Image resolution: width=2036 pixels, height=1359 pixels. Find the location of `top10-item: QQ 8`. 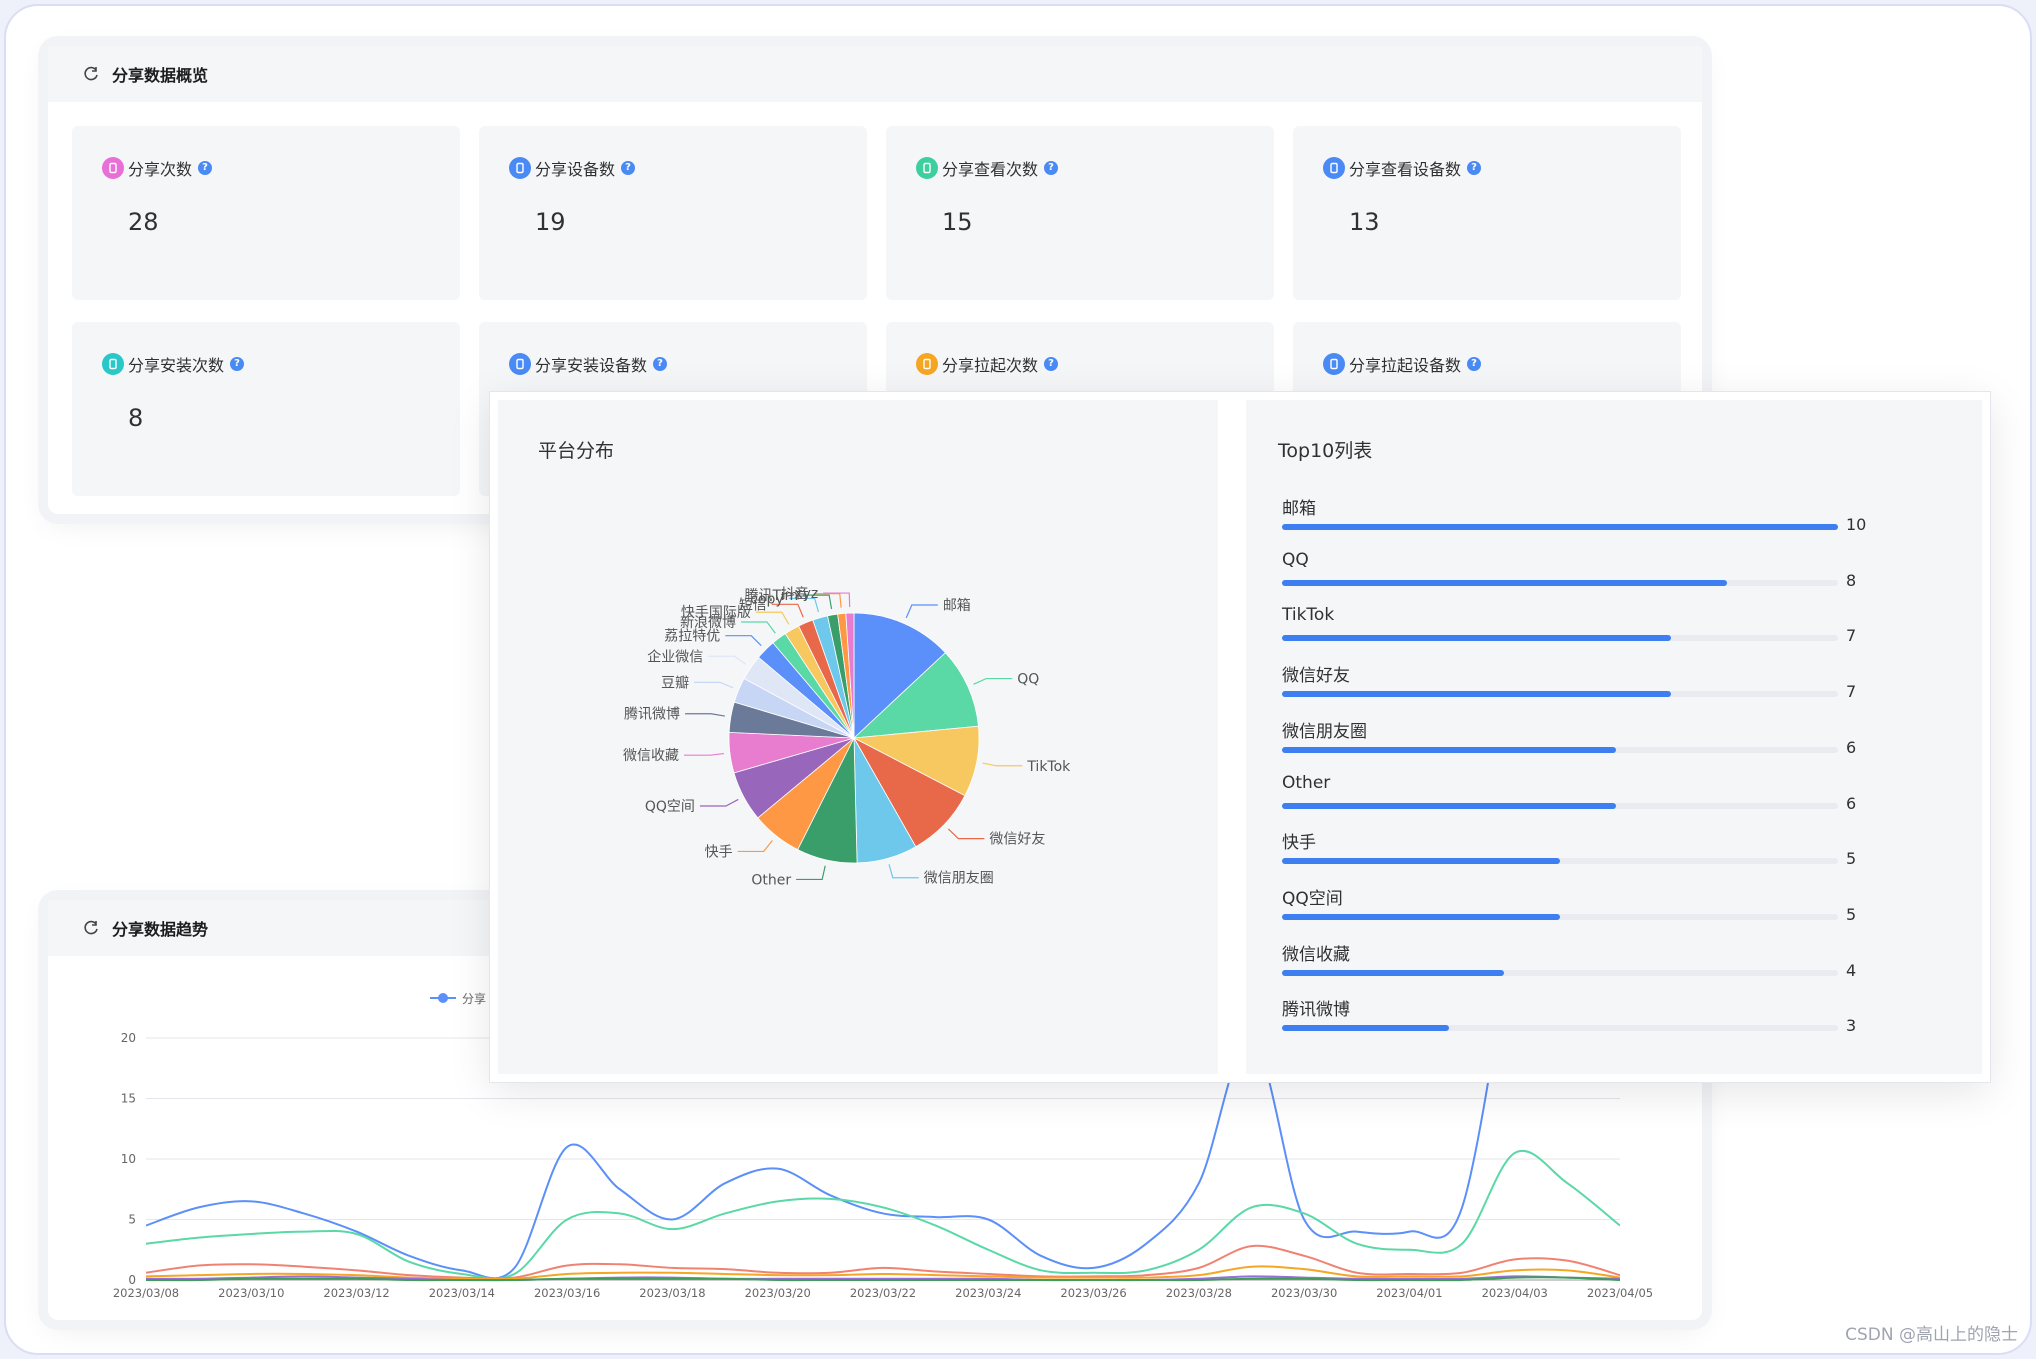

top10-item: QQ 8 is located at coordinates (1592, 578).